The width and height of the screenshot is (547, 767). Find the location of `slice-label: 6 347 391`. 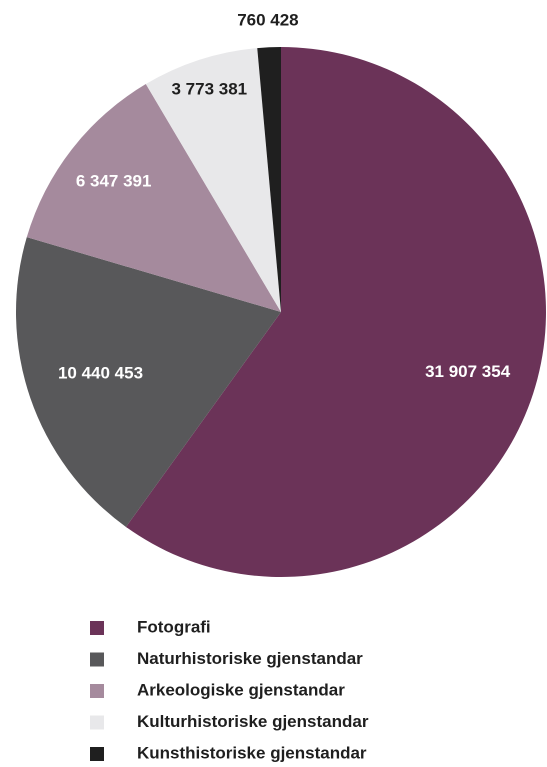

slice-label: 6 347 391 is located at coordinates (114, 180).